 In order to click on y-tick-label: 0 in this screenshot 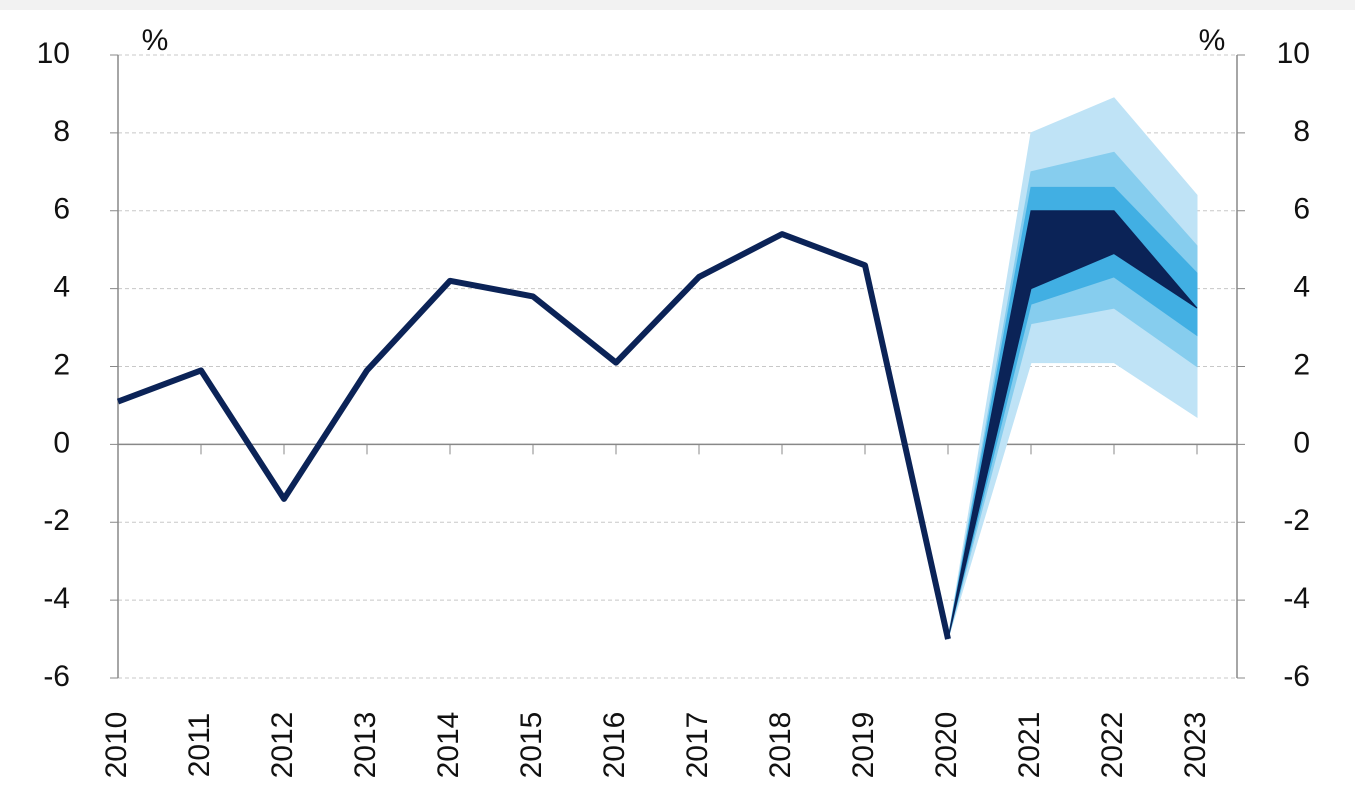, I will do `click(61, 442)`.